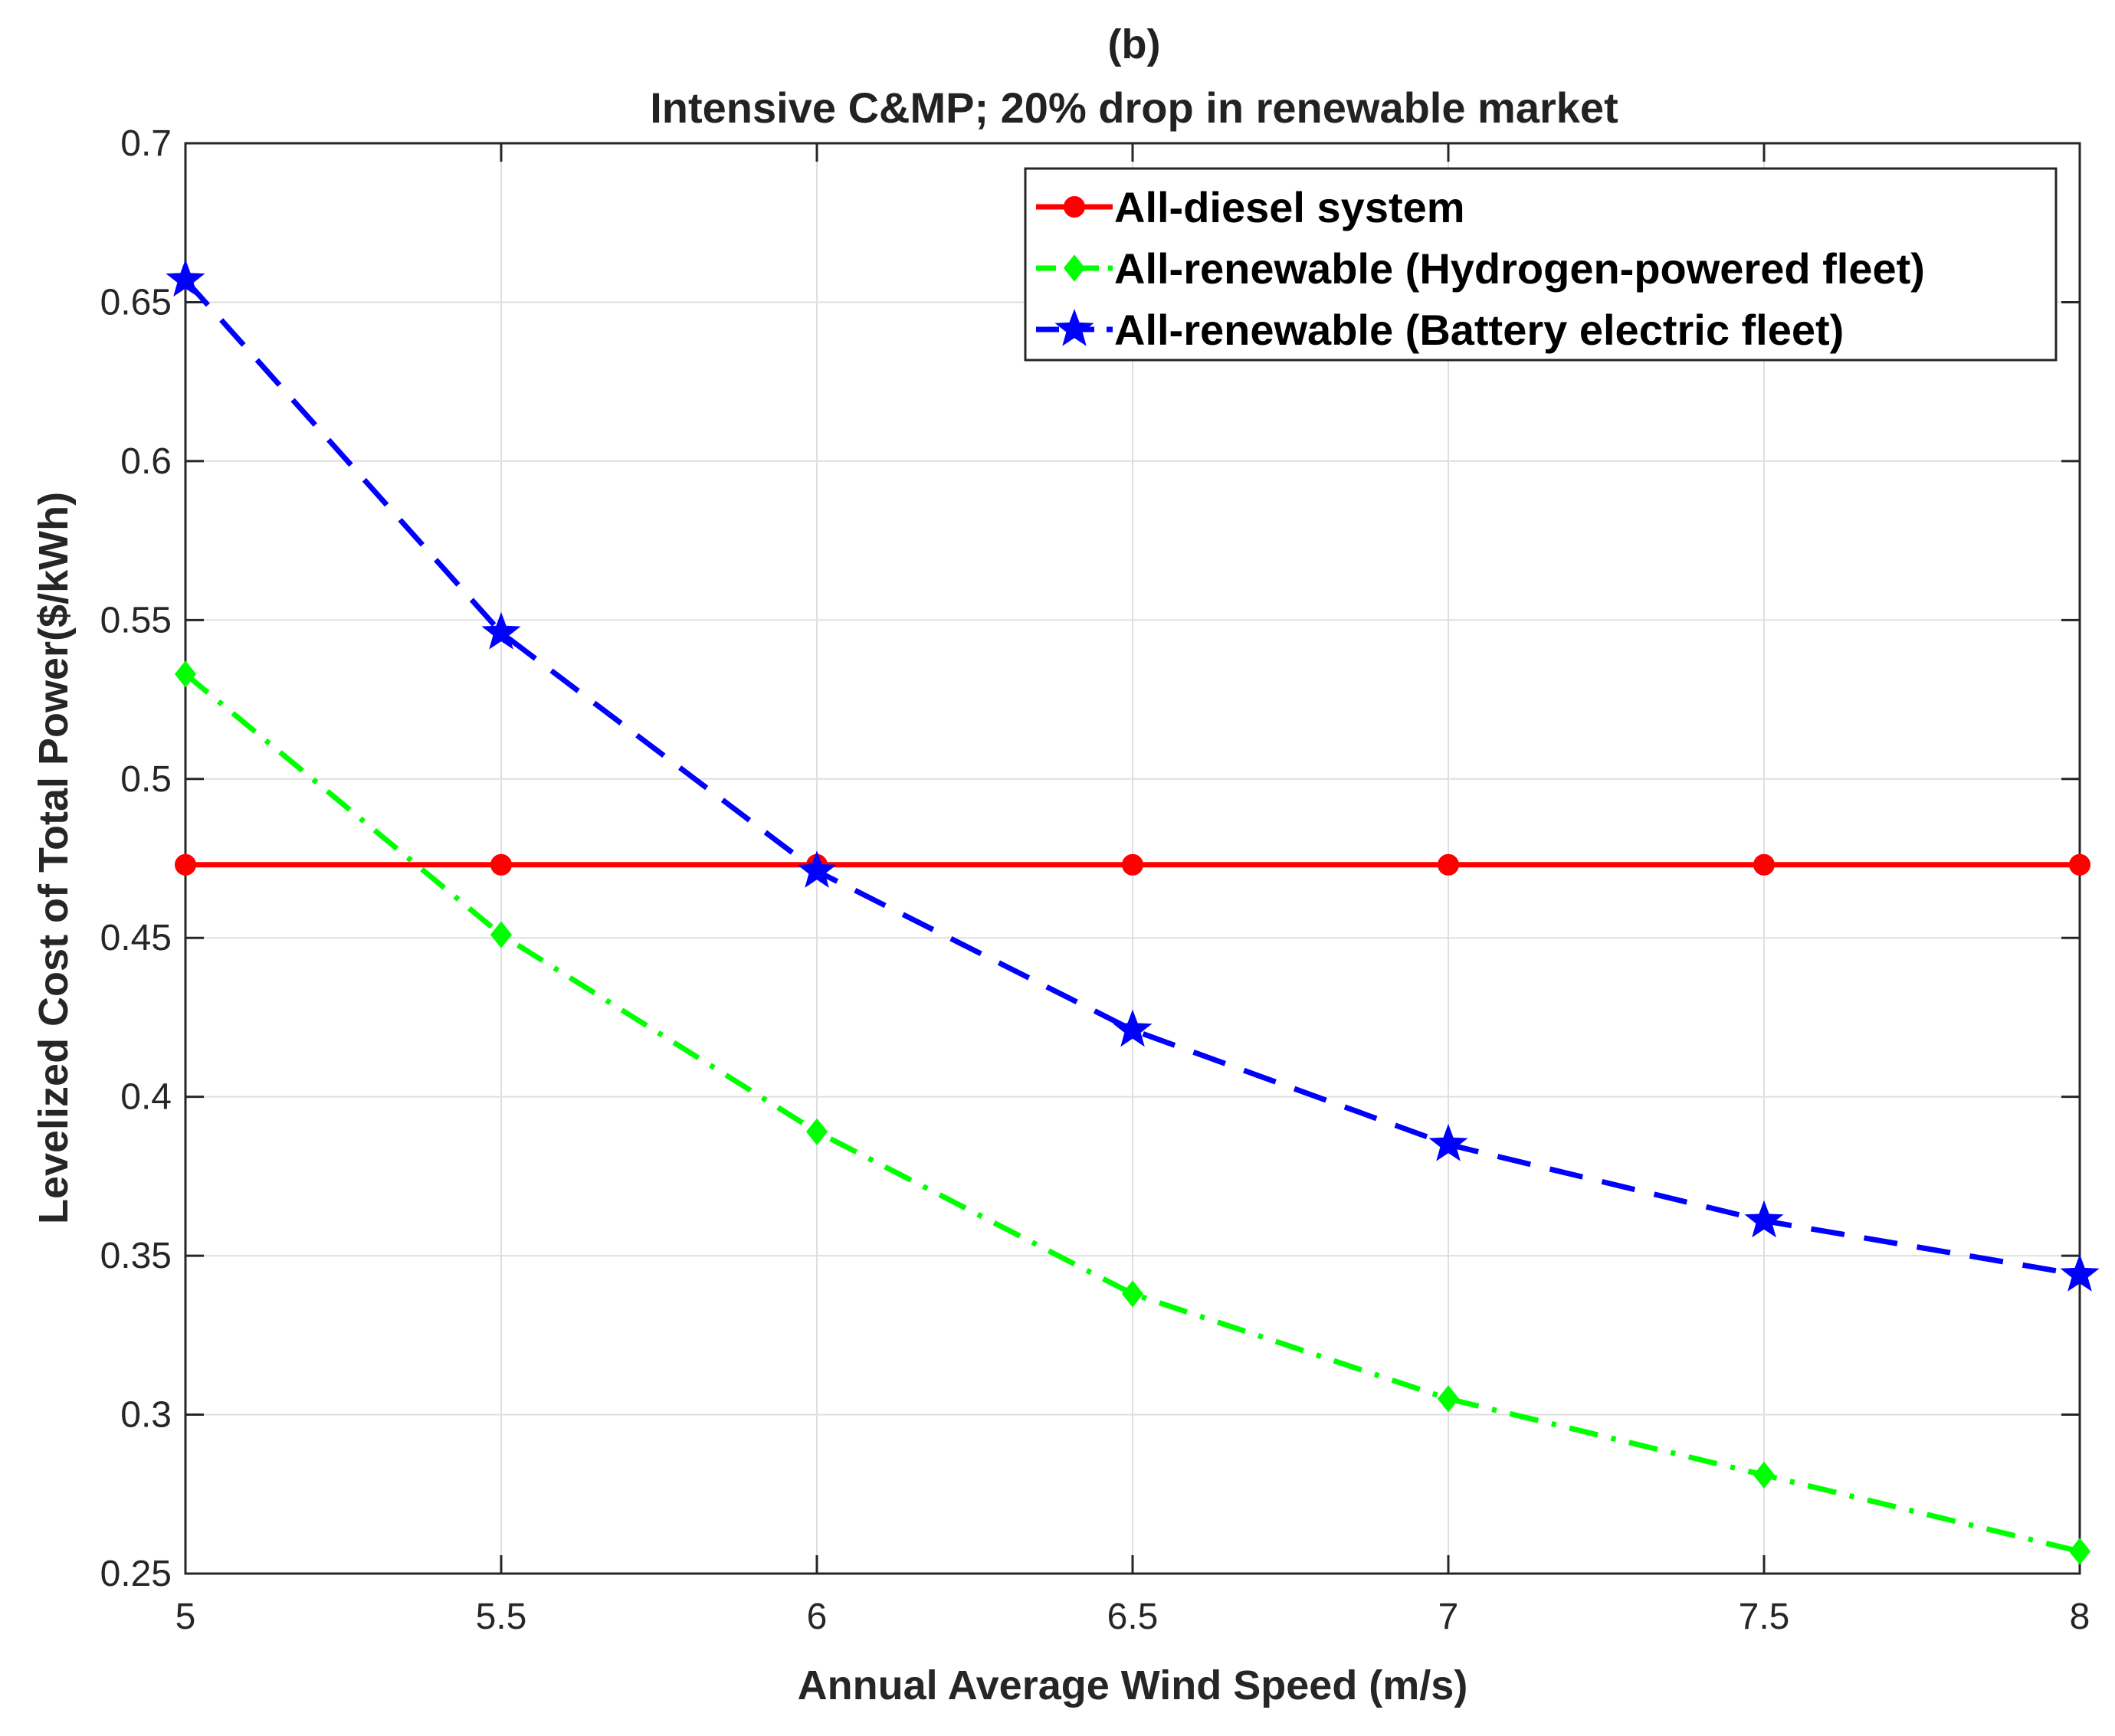  Describe the element at coordinates (502, 1617) in the screenshot. I see `x-tick-label: 5.5` at that location.